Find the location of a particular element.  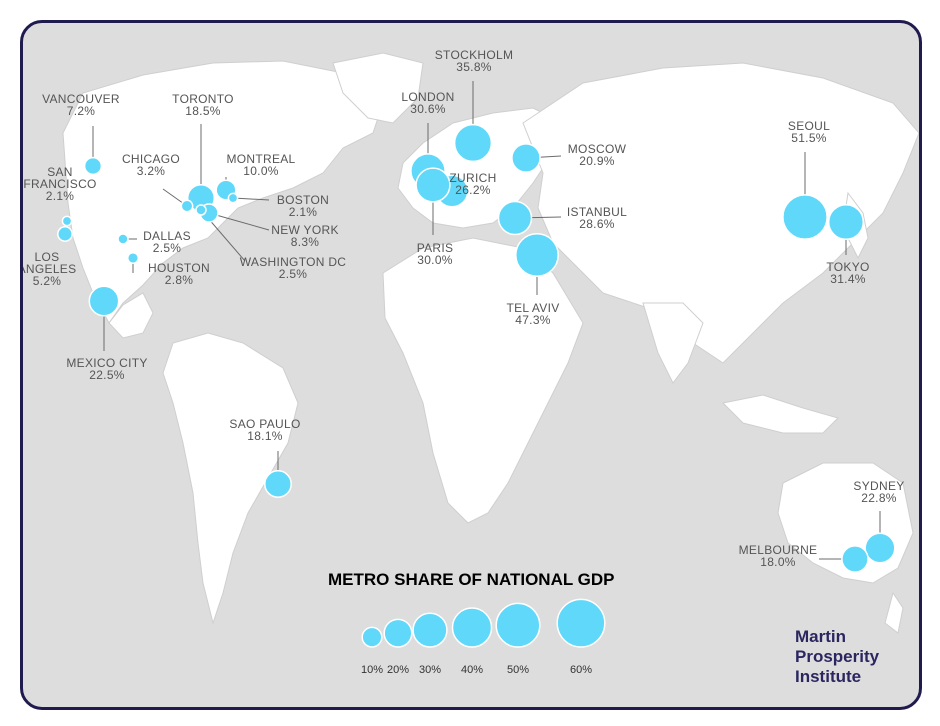

los-angeles-bubble is located at coordinates (65, 234).